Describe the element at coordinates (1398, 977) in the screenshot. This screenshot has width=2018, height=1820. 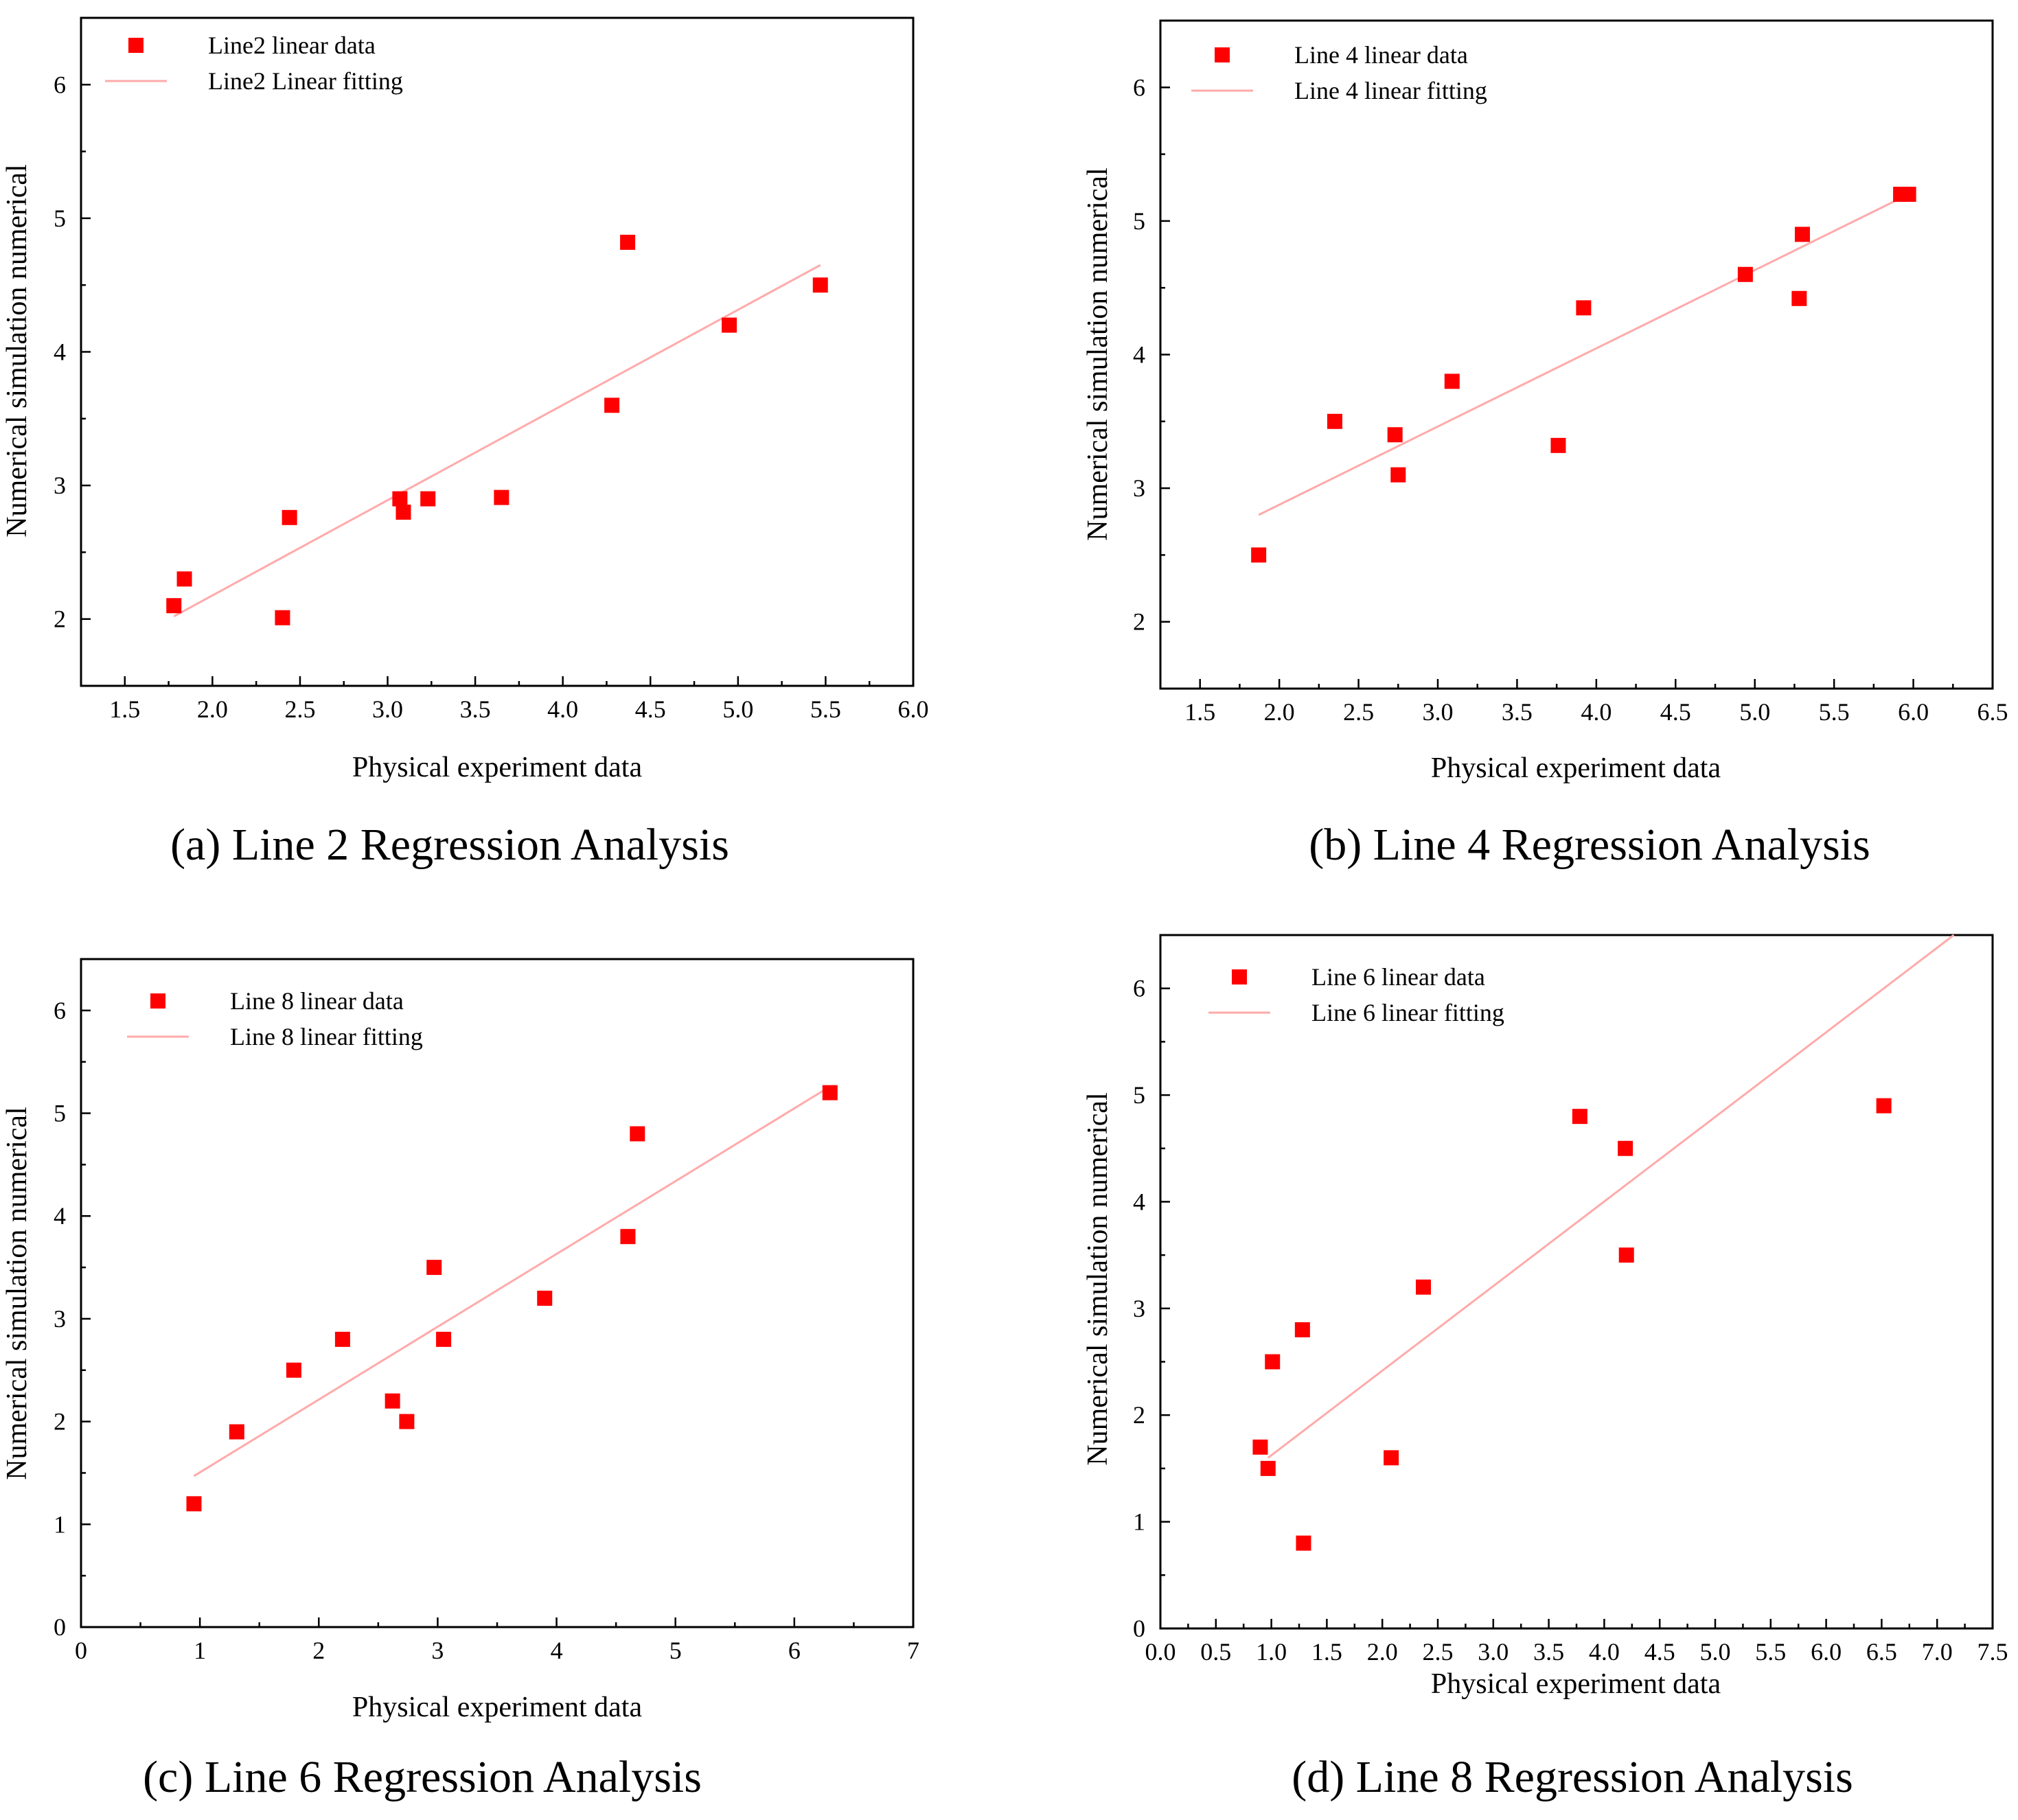
I see `legend-data-label: Line 6 linear data` at that location.